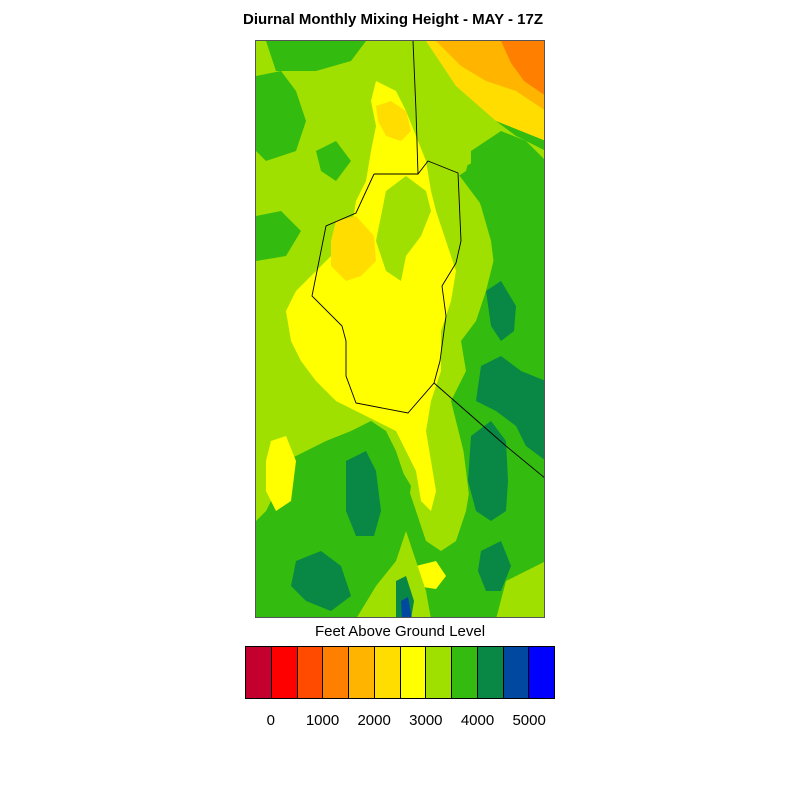  What do you see at coordinates (501, 311) in the screenshot?
I see `contour-darkgreen-east-upper` at bounding box center [501, 311].